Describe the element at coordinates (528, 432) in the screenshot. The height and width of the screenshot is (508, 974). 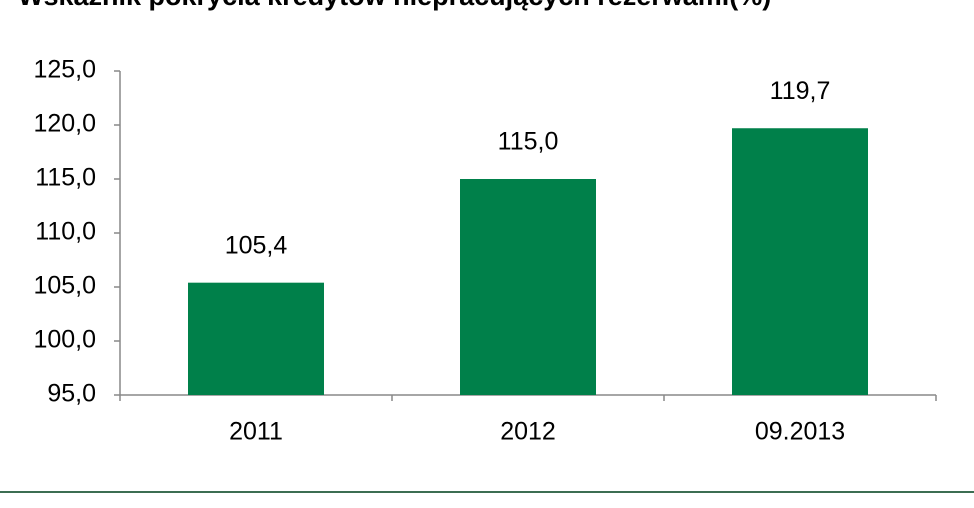
I see `x-tick-label: 2012` at that location.